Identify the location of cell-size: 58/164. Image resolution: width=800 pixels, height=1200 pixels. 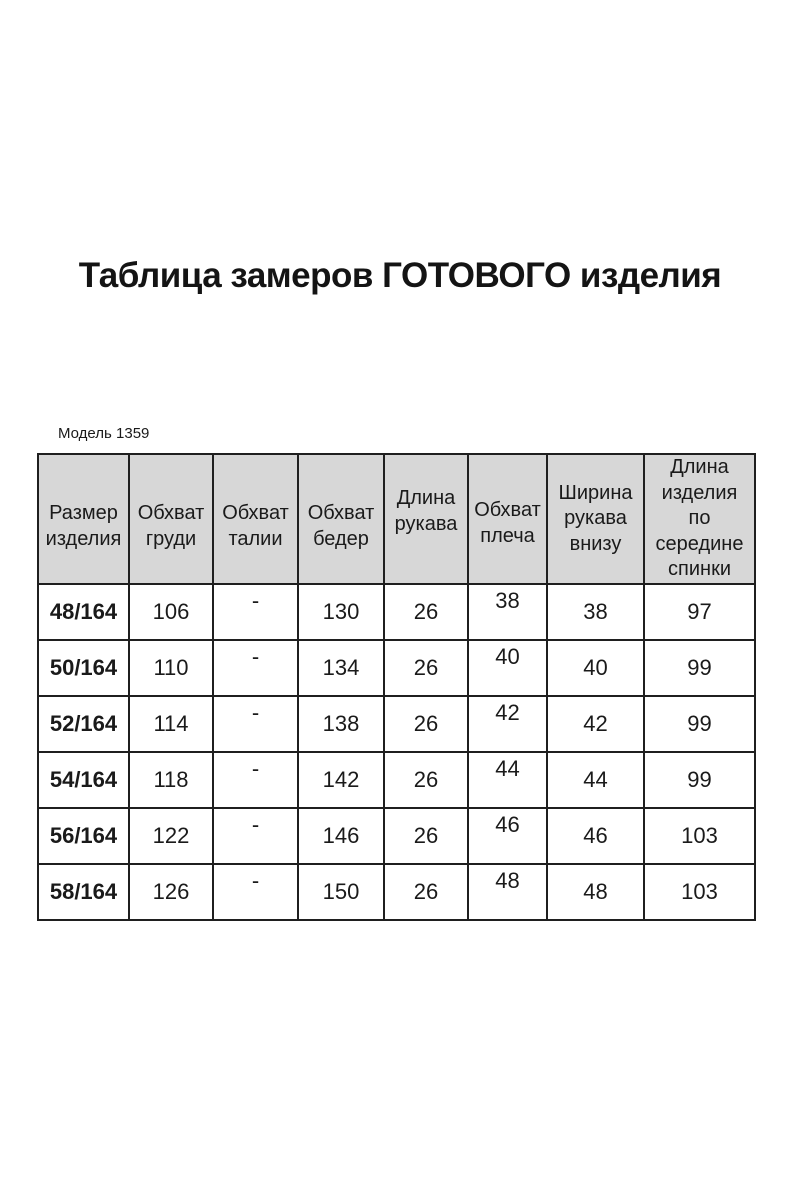
(83, 892).